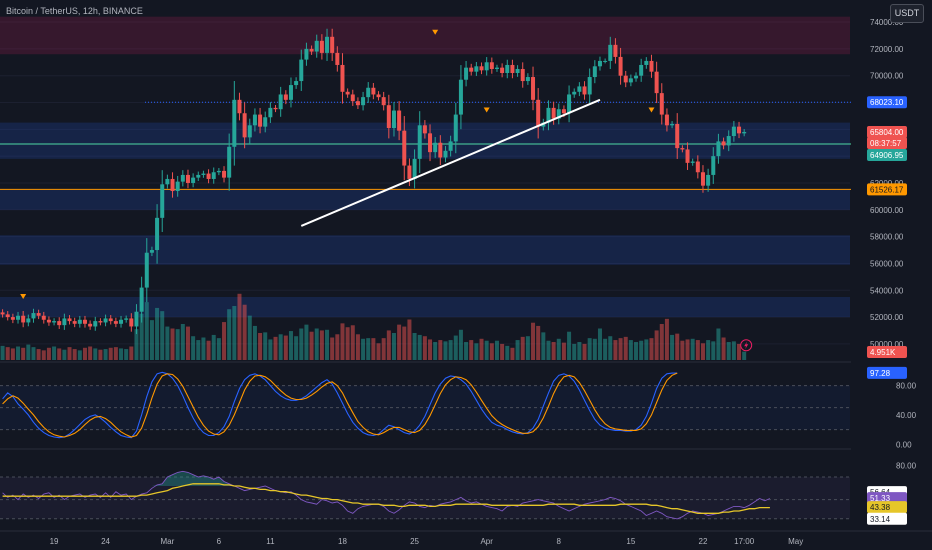  I want to click on rsi-value-1-badge, so click(887, 498).